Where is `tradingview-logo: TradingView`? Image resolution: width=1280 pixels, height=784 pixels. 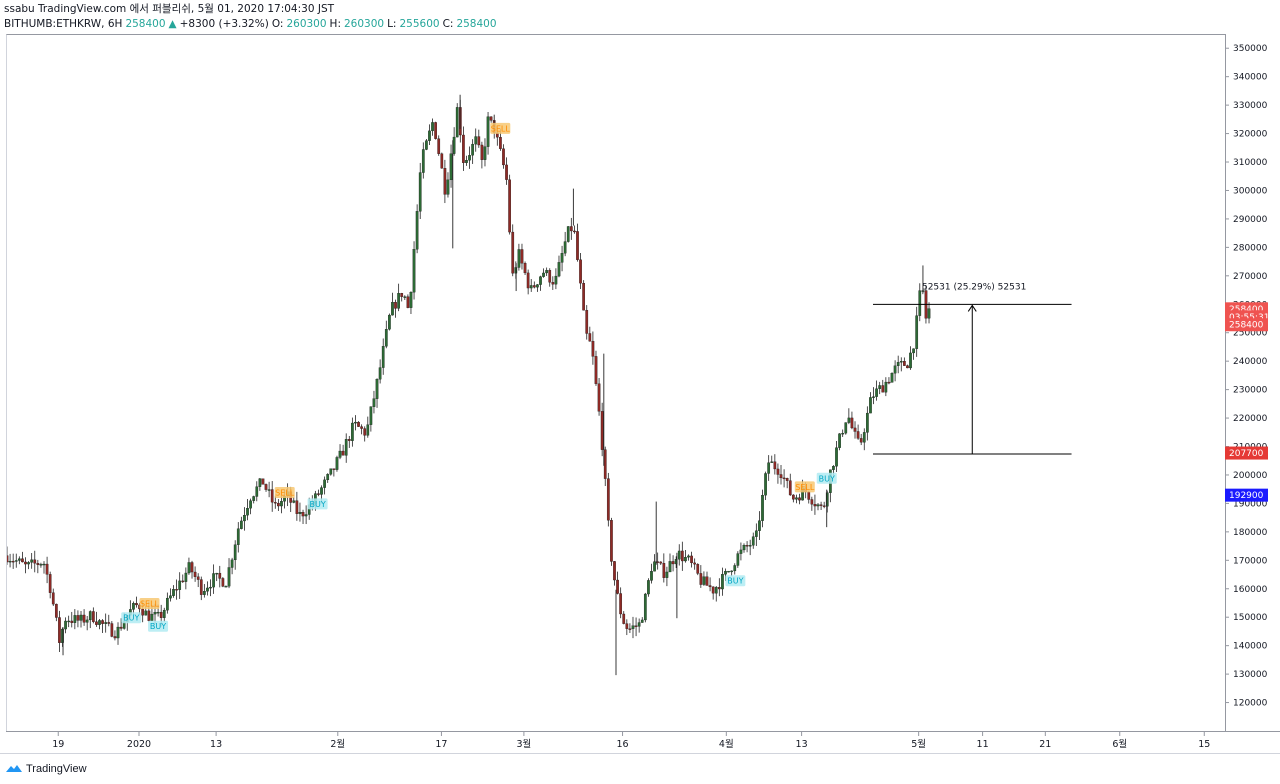 tradingview-logo: TradingView is located at coordinates (46, 769).